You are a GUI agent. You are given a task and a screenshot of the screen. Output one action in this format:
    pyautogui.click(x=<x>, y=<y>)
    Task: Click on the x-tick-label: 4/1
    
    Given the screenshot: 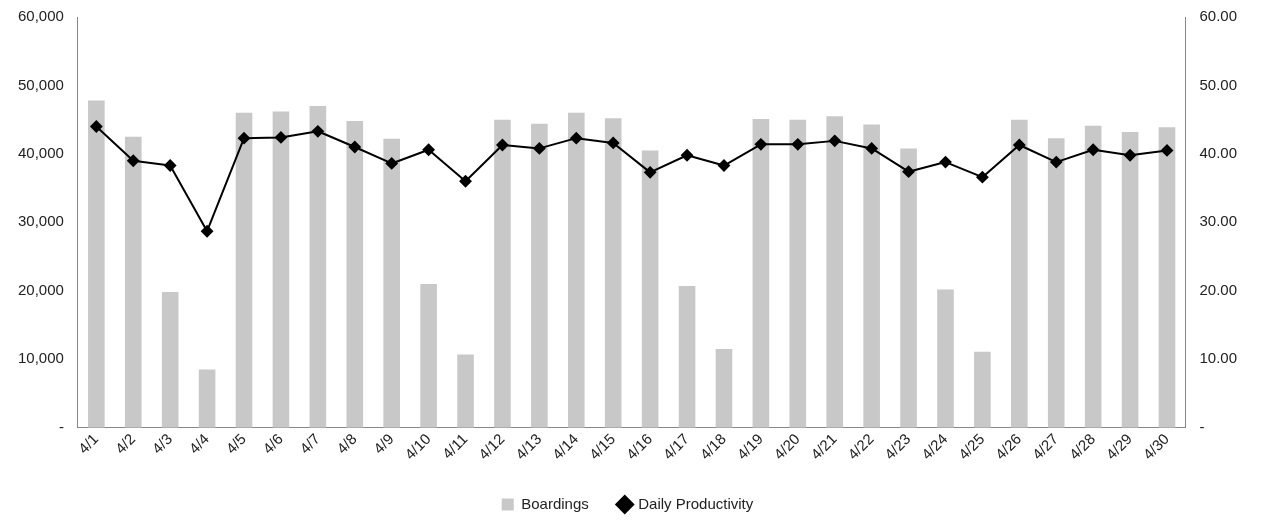 What is the action you would take?
    pyautogui.click(x=88, y=443)
    